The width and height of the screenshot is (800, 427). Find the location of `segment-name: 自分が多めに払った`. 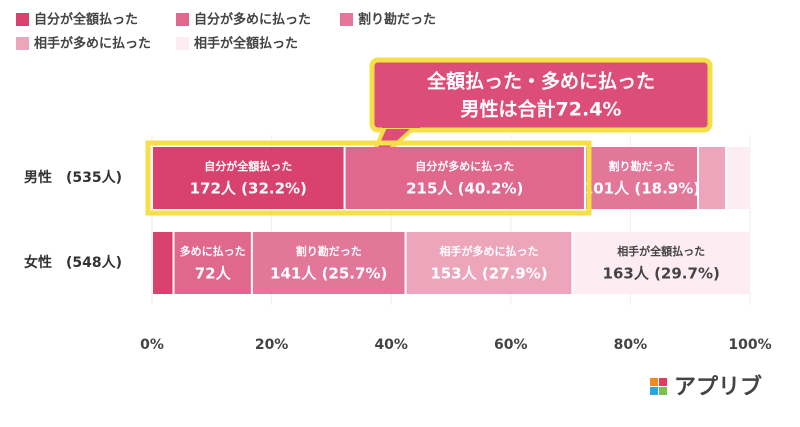

segment-name: 自分が多めに払った is located at coordinates (464, 166).